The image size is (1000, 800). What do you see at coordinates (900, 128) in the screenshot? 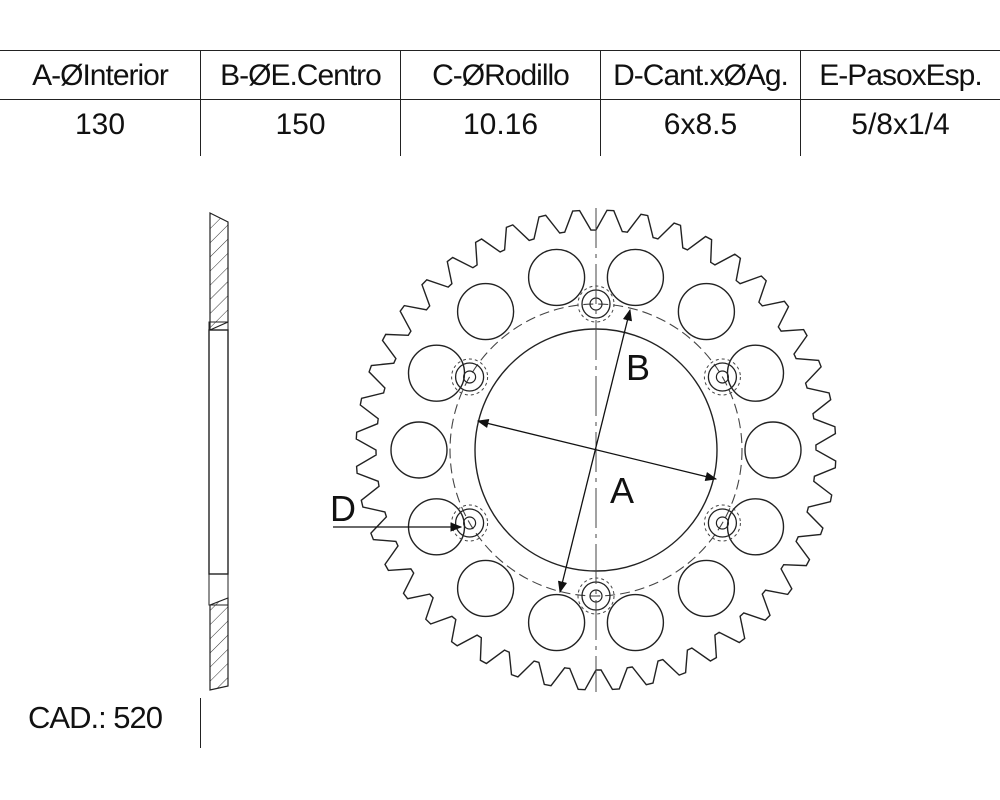
I see `value-pitch-thickness: 5/8x1/4` at bounding box center [900, 128].